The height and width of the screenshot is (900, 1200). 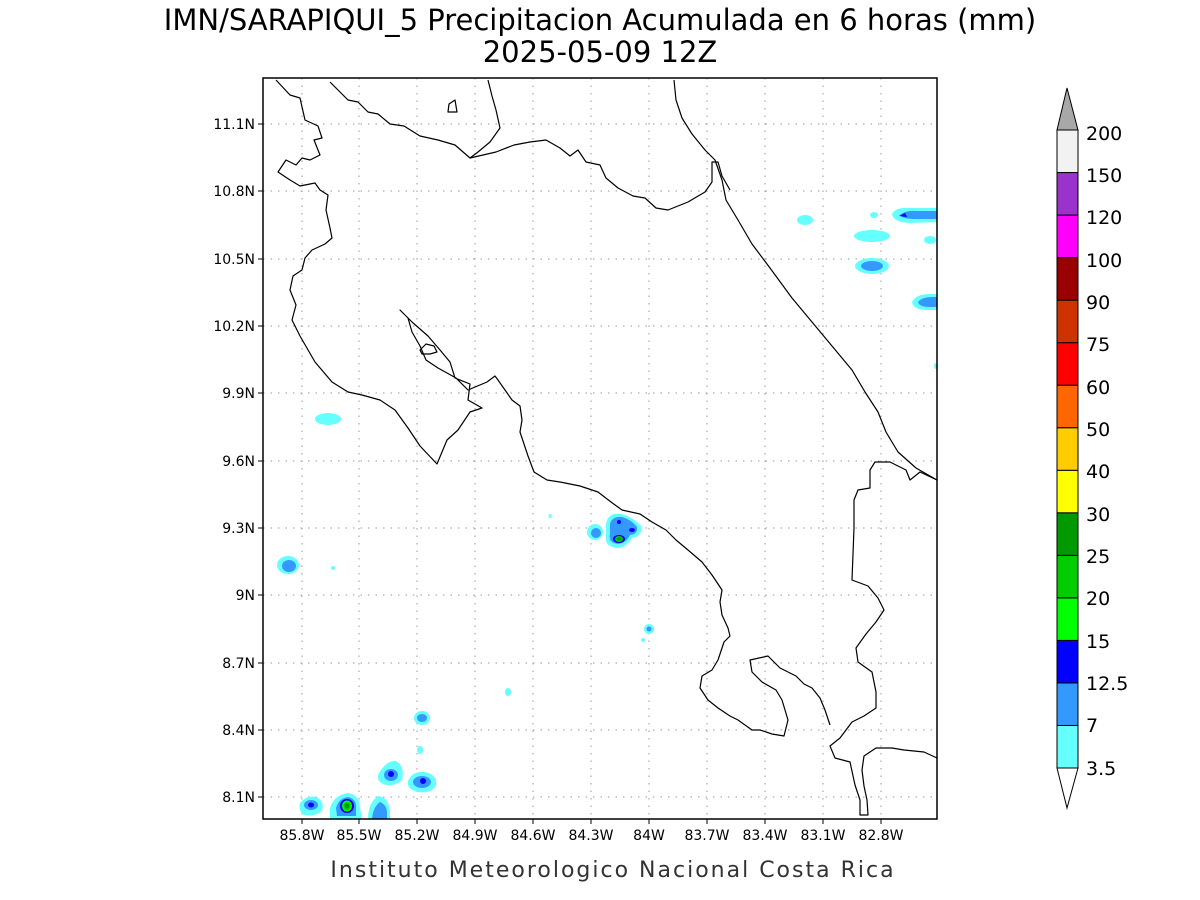 What do you see at coordinates (1067, 788) in the screenshot?
I see `legend-min-arrow` at bounding box center [1067, 788].